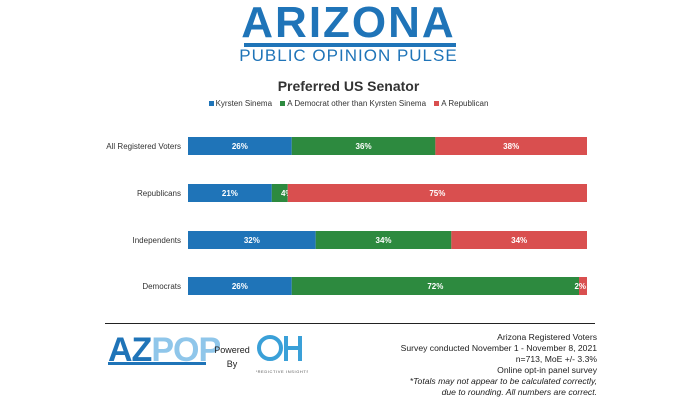 Image resolution: width=697 pixels, height=400 pixels. Describe the element at coordinates (143, 146) in the screenshot. I see `category-label: All Registered Voters` at that location.